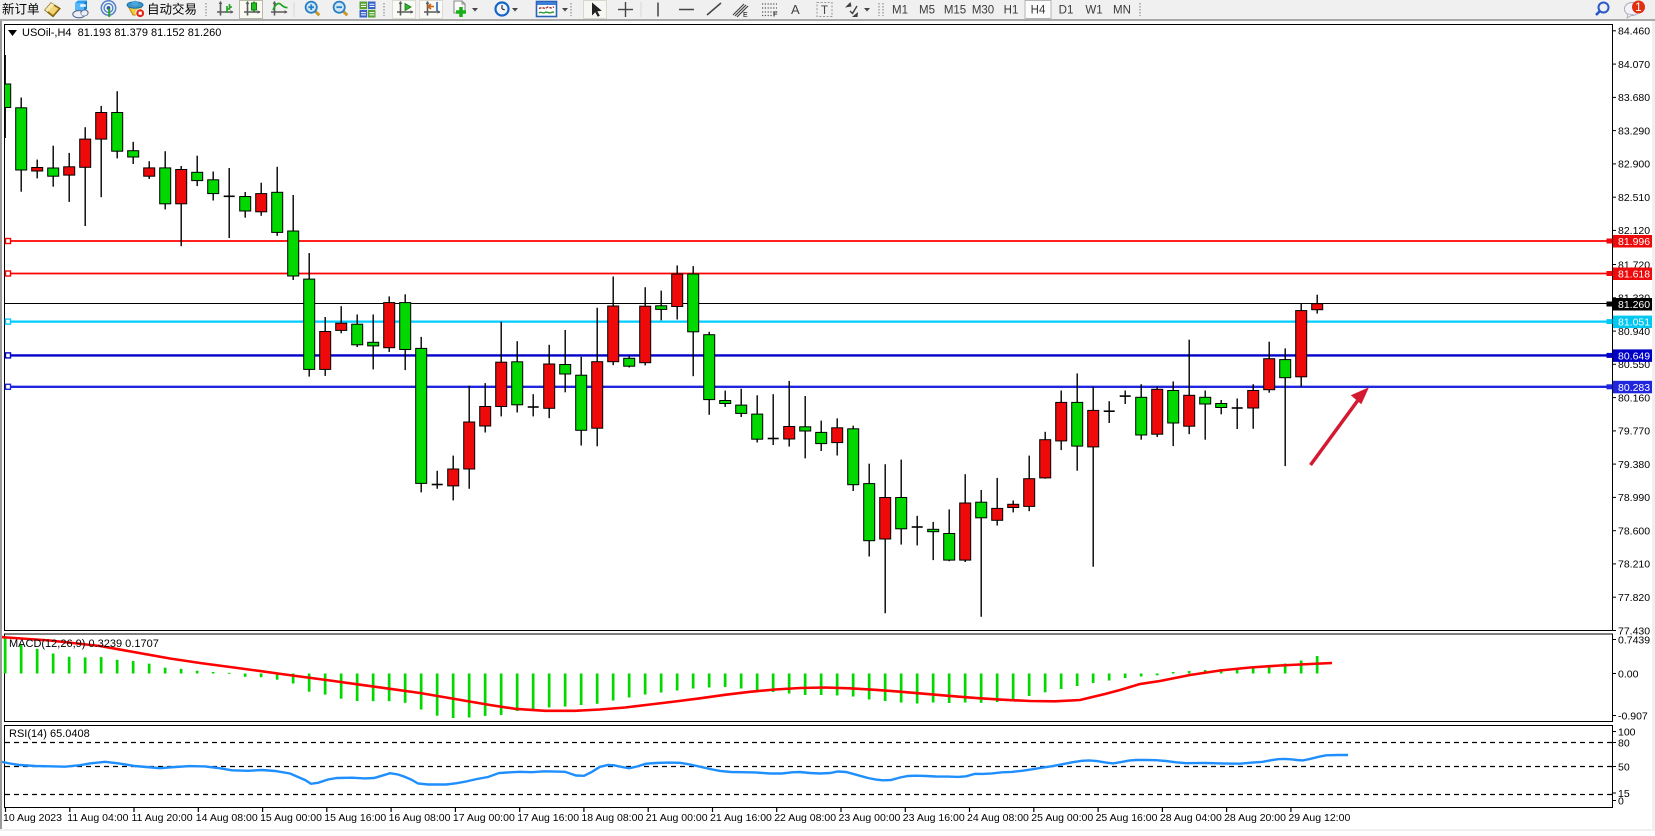 The width and height of the screenshot is (1655, 836). I want to click on svg-text: 83.680, so click(1634, 98).